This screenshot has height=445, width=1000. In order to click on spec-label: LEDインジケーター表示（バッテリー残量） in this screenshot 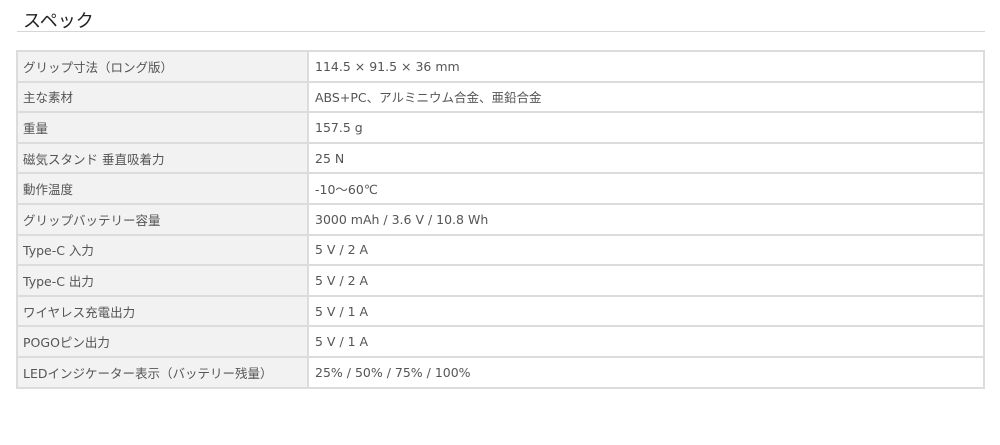, I will do `click(162, 372)`.